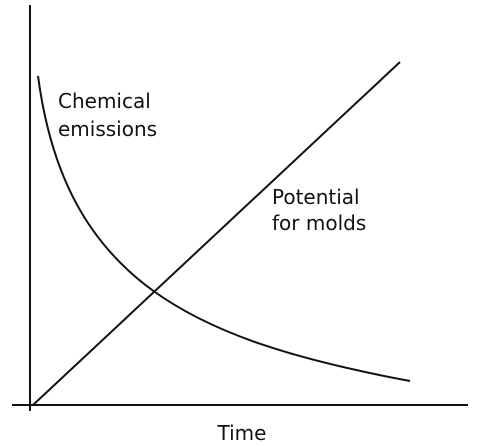  I want to click on curve-label: for molds, so click(319, 223).